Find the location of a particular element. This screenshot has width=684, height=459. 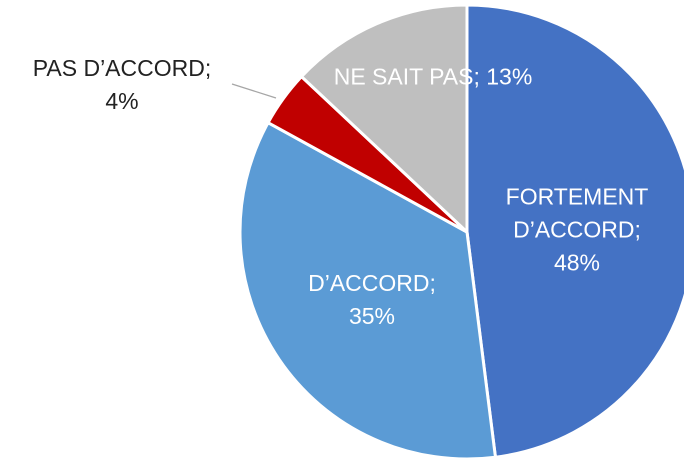

category-label: PAS D’ACCORD is located at coordinates (118, 68).